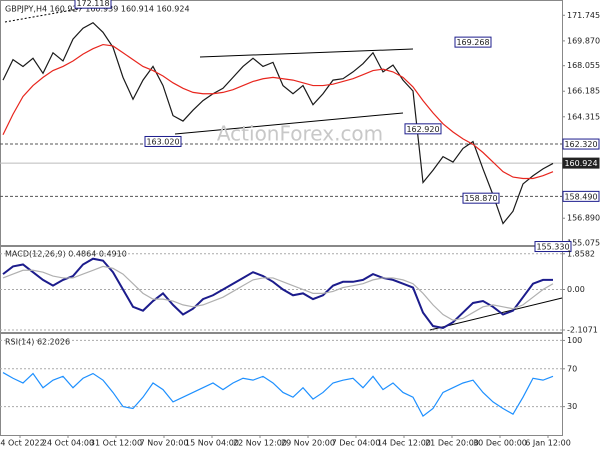  I want to click on annotation: 162.920, so click(422, 129).